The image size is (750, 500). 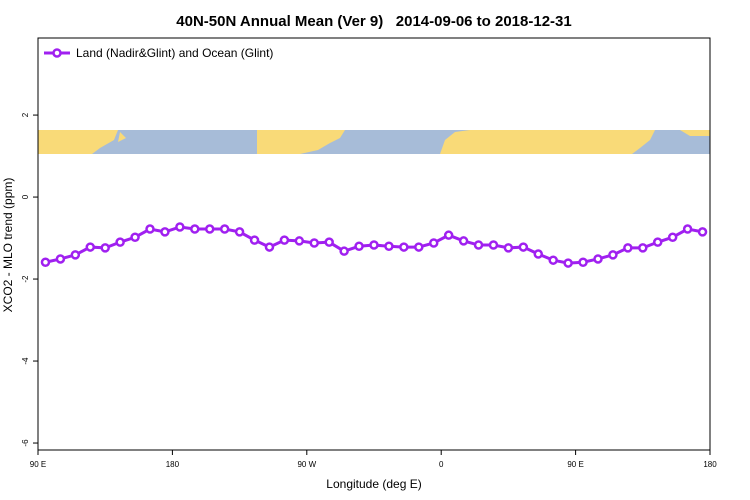 I want to click on legend-label: Land (Nadir&Glint) and Ocean (Glint), so click(x=174, y=53).